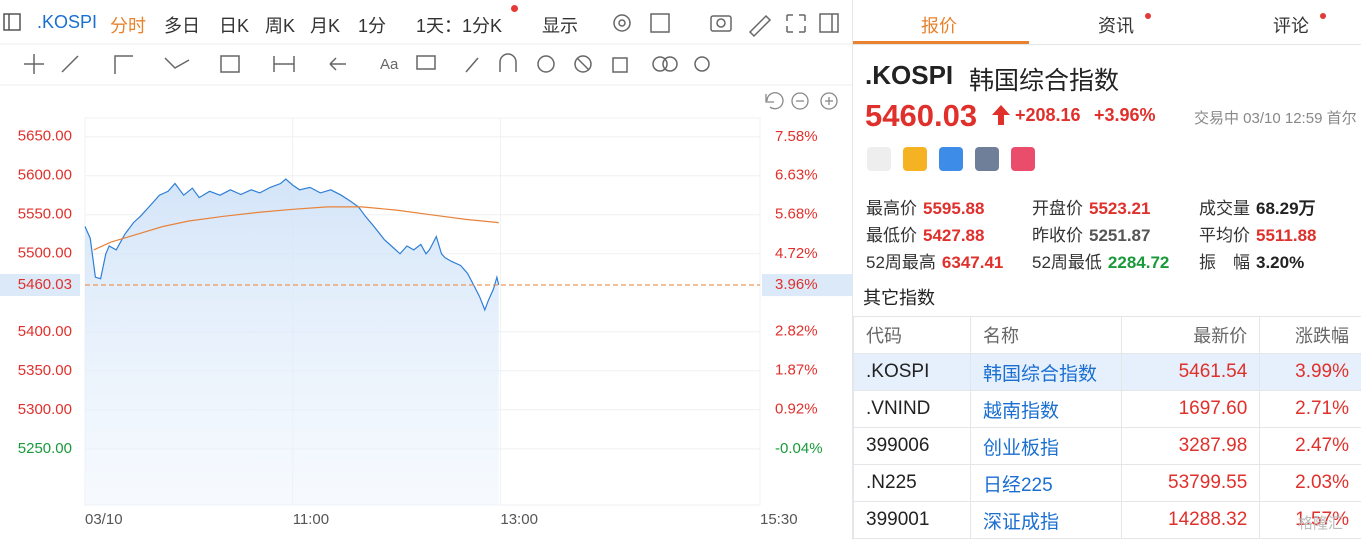 The image size is (1361, 540). What do you see at coordinates (1116, 26) in the screenshot?
I see `tab: 资讯` at bounding box center [1116, 26].